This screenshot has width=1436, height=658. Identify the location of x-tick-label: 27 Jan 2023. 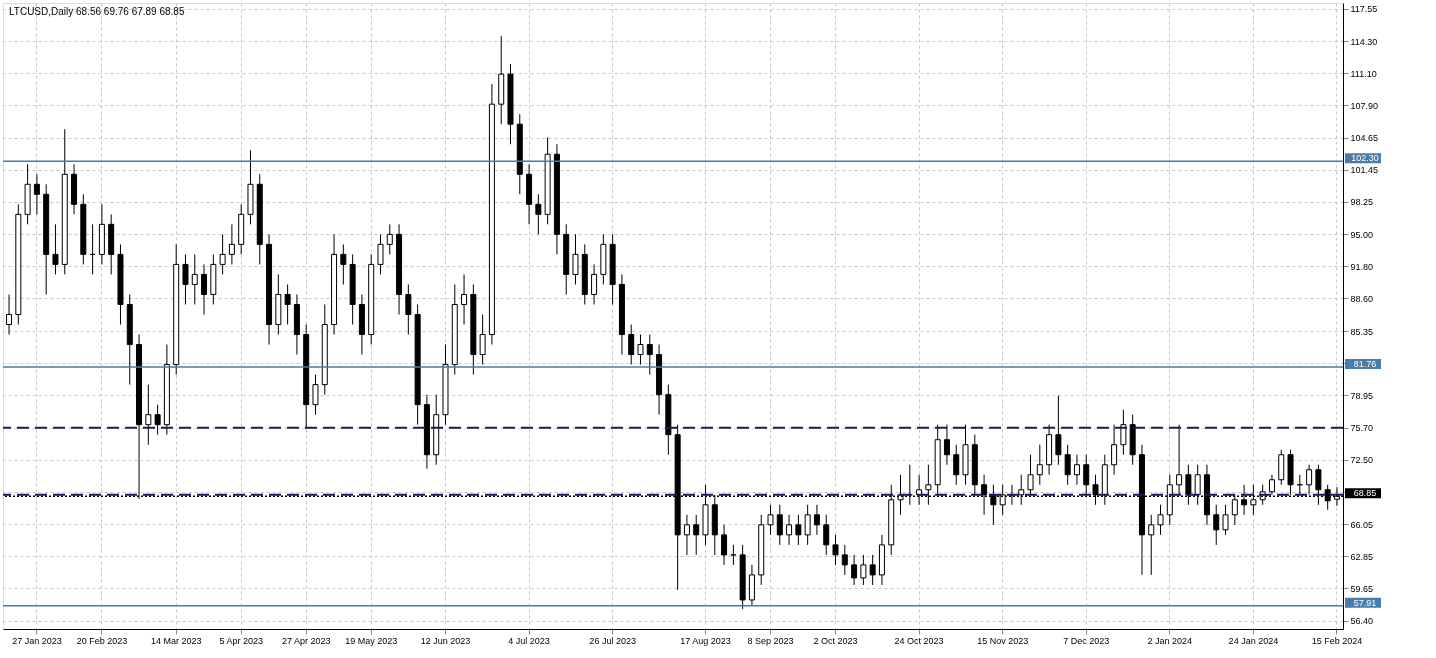
(37, 640).